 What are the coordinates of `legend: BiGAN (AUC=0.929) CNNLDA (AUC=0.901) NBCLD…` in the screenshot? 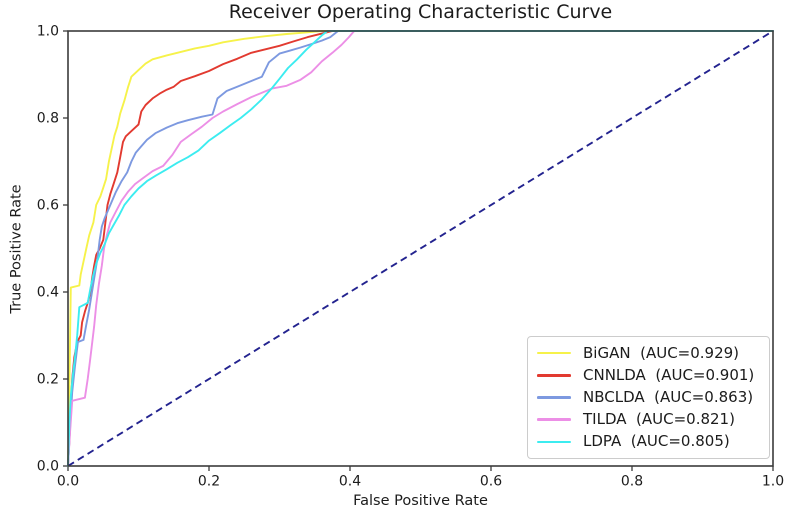 It's located at (648, 397).